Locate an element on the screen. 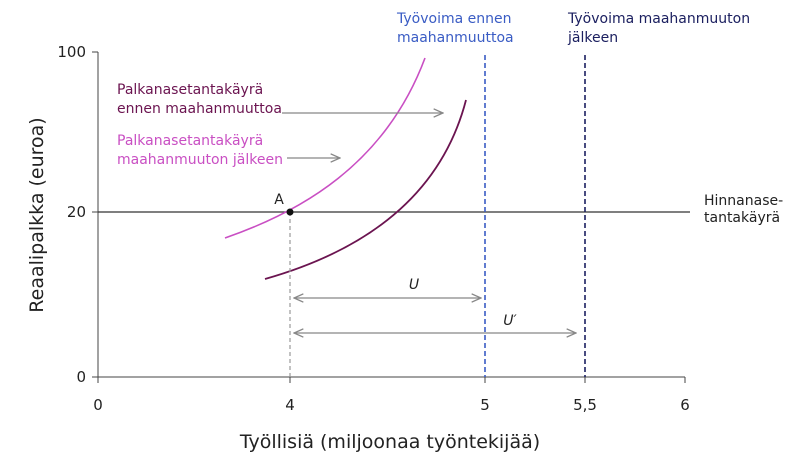 This screenshot has width=810, height=463. y-tick-label: 100 is located at coordinates (71, 52).